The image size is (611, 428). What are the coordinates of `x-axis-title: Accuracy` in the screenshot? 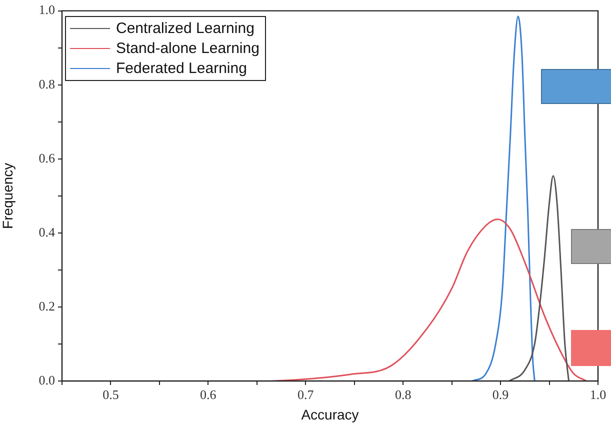 It's located at (330, 414).